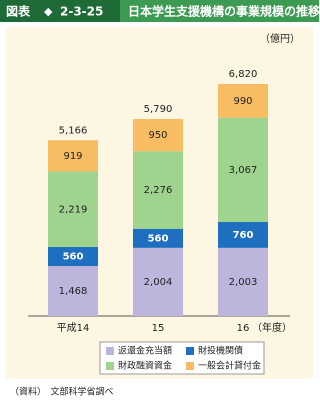  I want to click on legend, so click(182, 358).